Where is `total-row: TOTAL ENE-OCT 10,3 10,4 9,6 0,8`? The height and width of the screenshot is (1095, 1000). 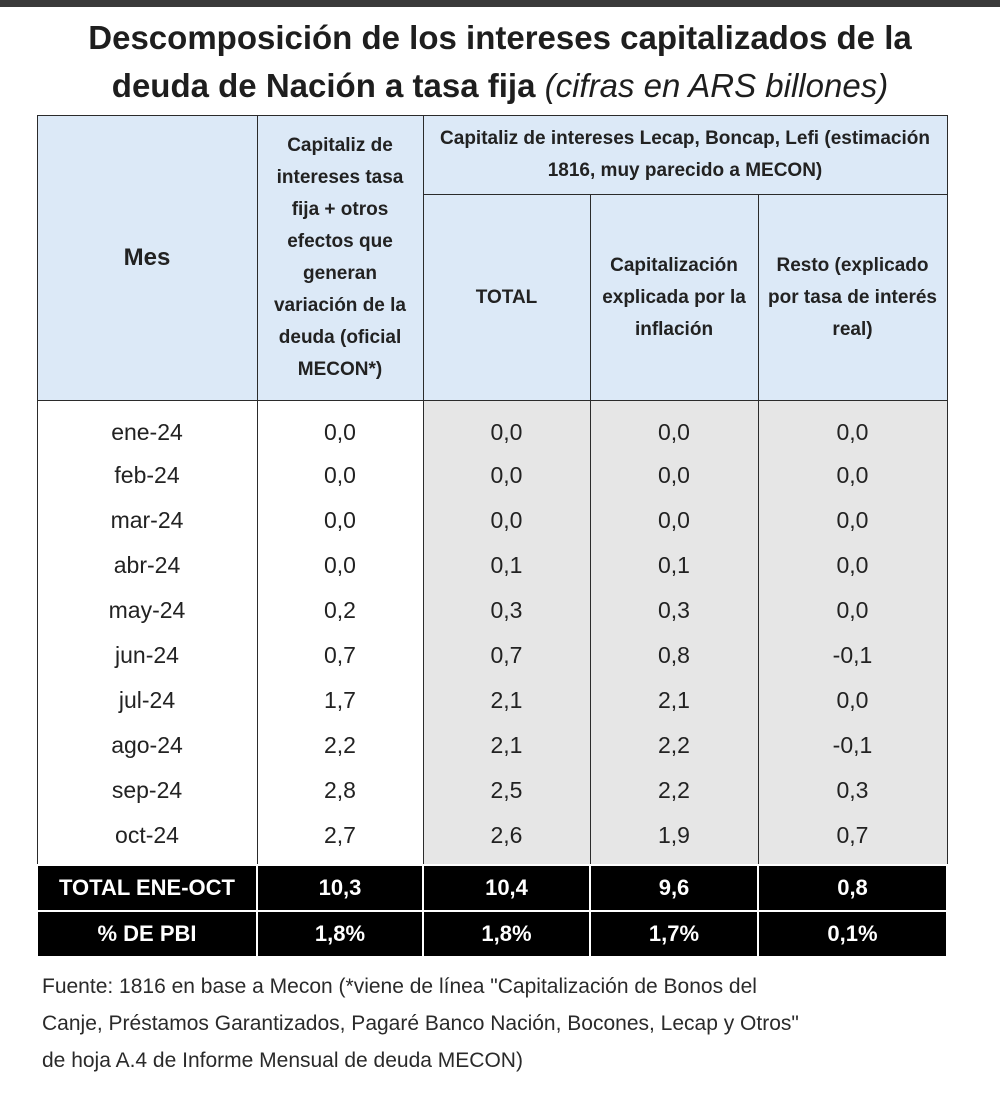
total-row: TOTAL ENE-OCT 10,3 10,4 9,6 0,8 is located at coordinates (492, 888).